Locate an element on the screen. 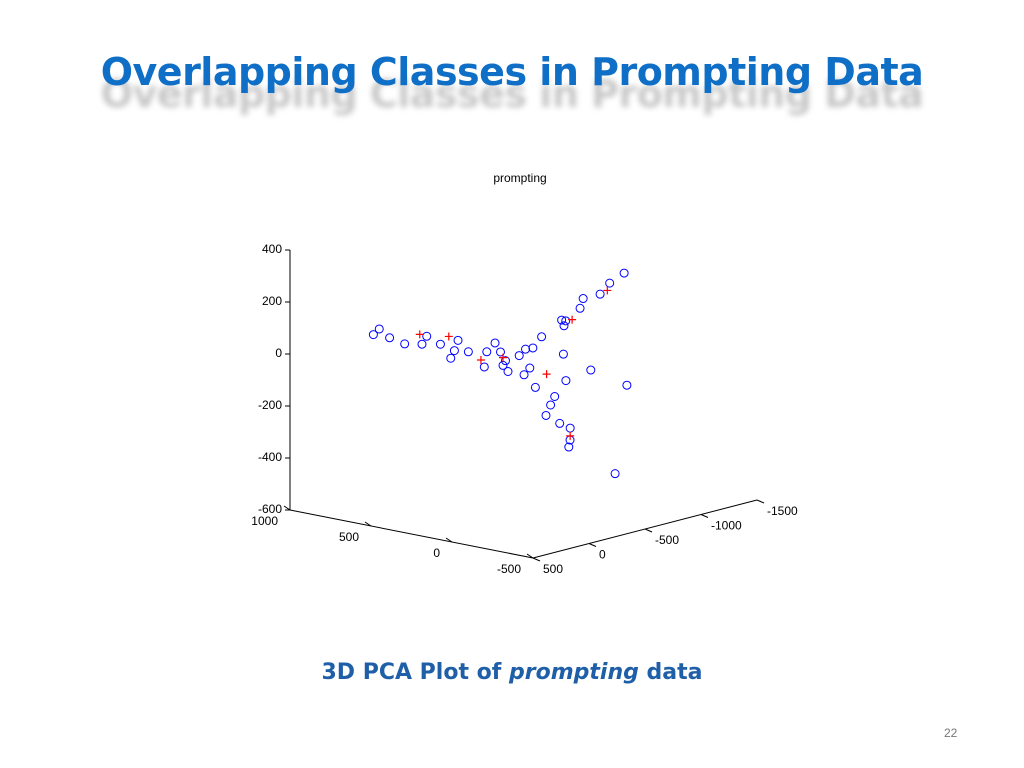 This screenshot has width=1024, height=768. x-tick-label: 500 is located at coordinates (349, 537).